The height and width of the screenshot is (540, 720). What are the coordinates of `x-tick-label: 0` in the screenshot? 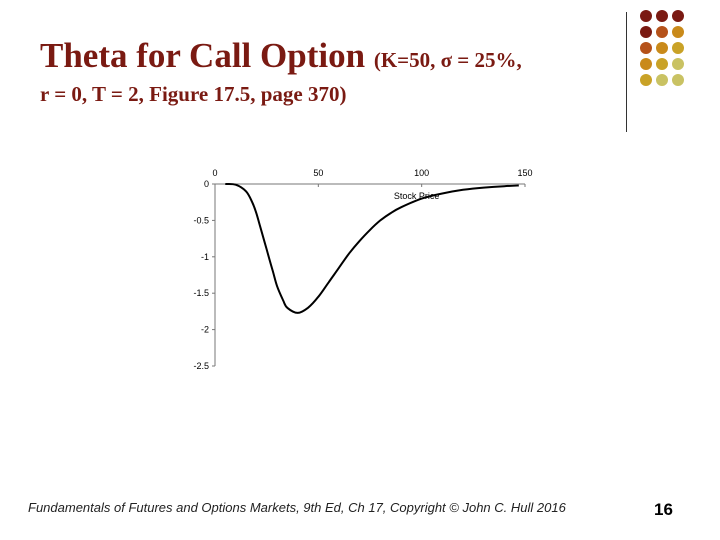 It's located at (214, 173).